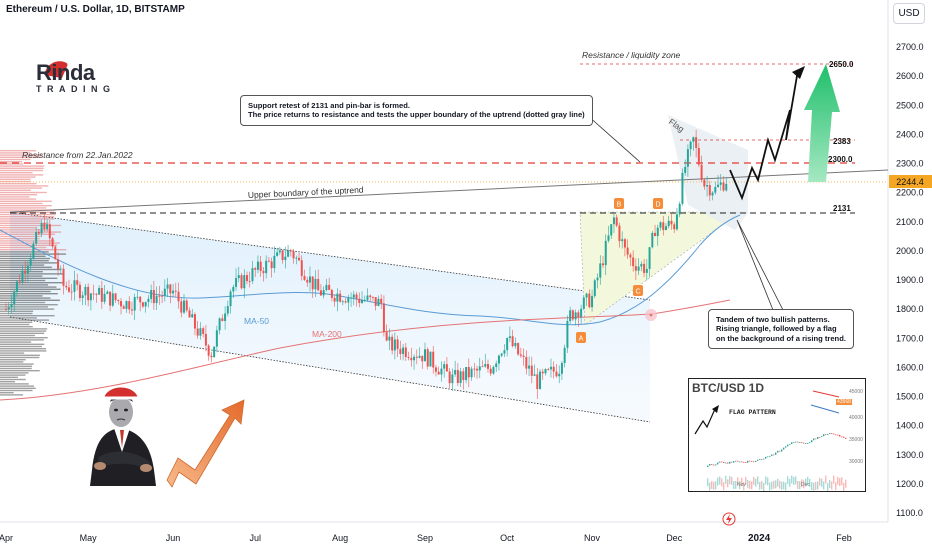 This screenshot has width=932, height=550. I want to click on btc-inset-title: BTC/USD 1D, so click(728, 388).